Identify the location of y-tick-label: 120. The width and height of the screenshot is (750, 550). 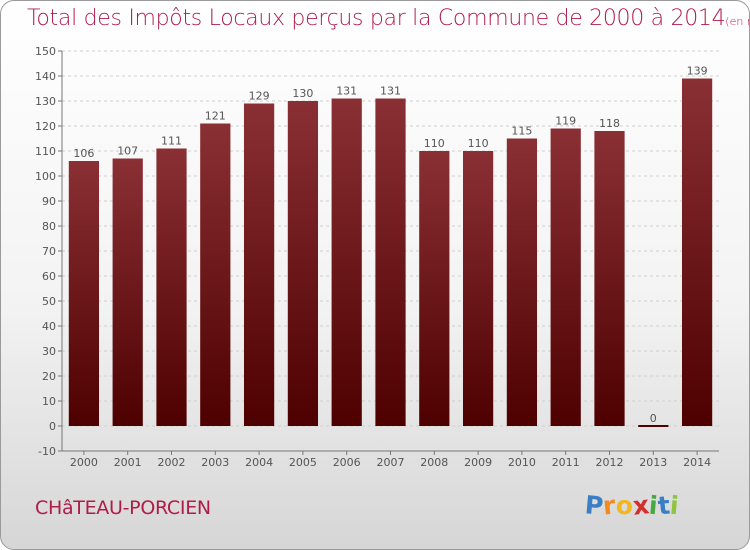
(45, 126).